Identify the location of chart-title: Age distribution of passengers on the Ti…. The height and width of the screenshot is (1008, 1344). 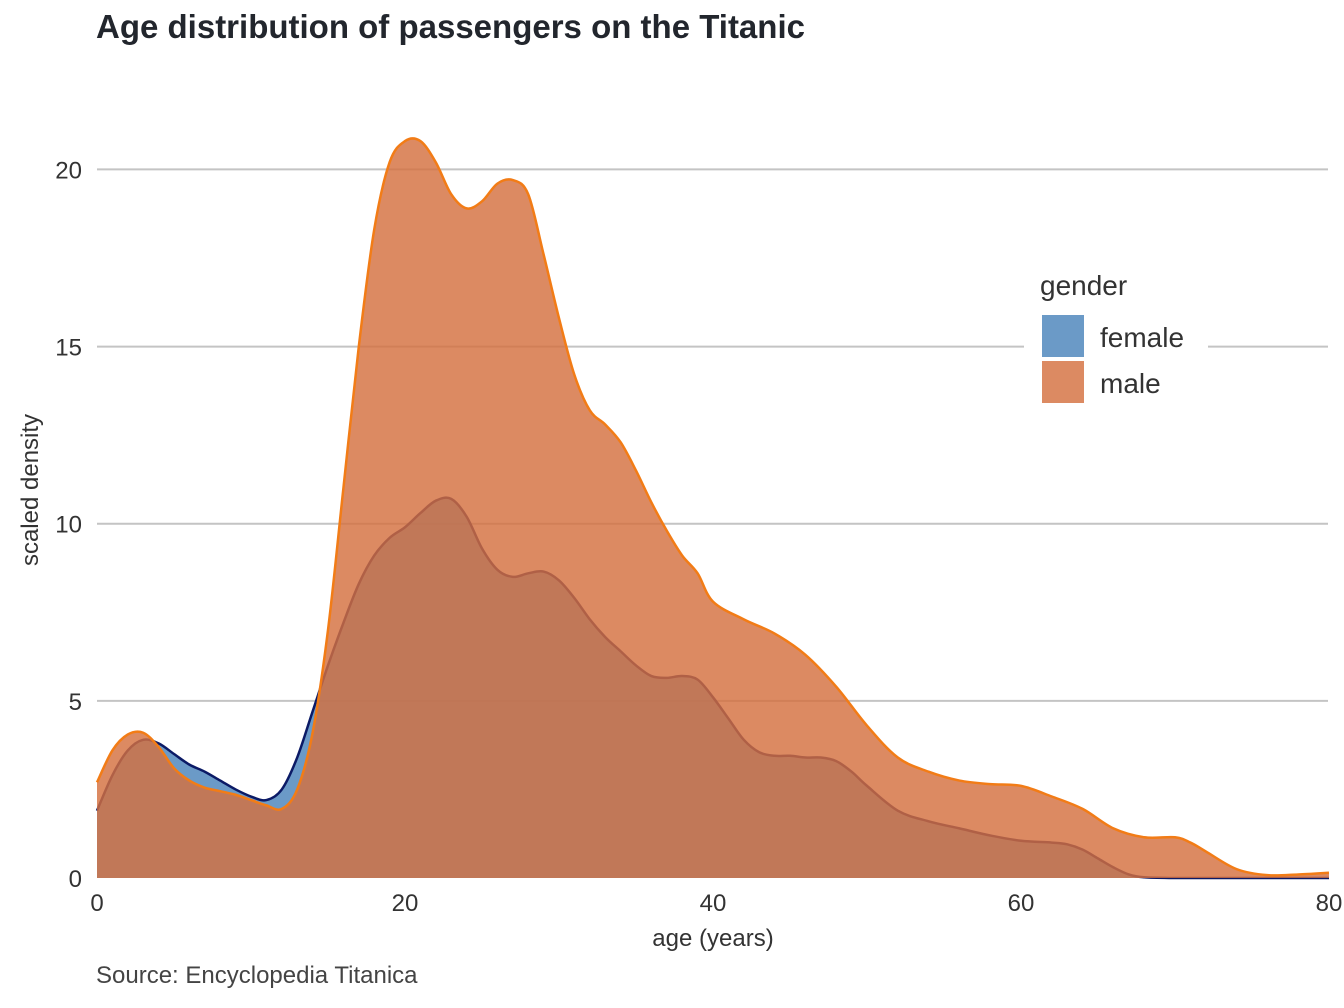
(450, 26).